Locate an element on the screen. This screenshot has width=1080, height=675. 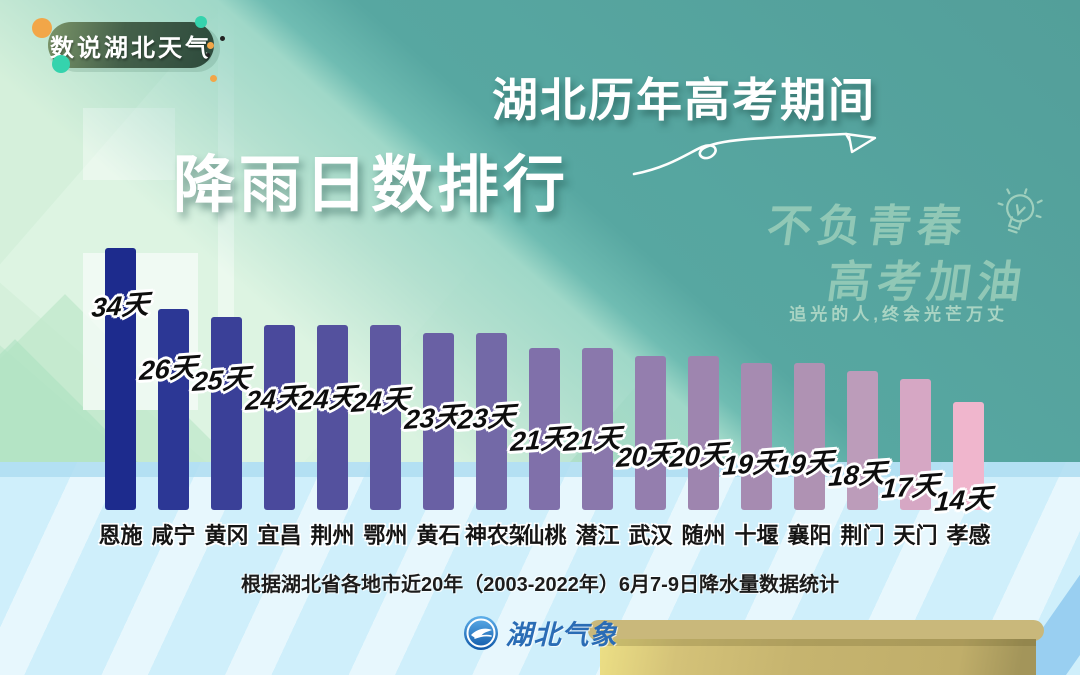
chart-column: 19天十堰 is located at coordinates (752, 394).